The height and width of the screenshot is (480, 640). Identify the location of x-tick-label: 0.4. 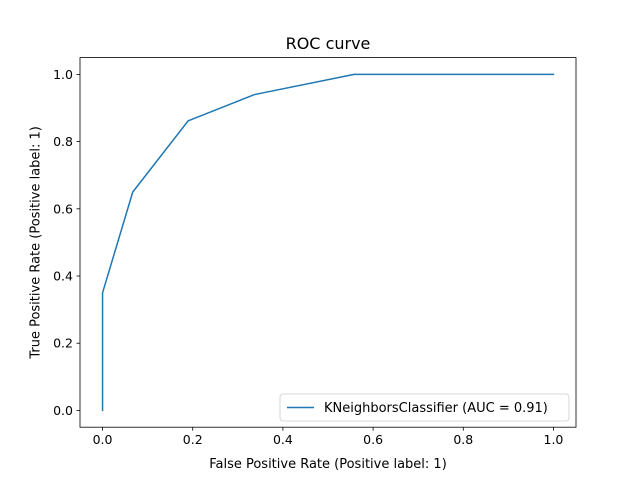
(283, 439).